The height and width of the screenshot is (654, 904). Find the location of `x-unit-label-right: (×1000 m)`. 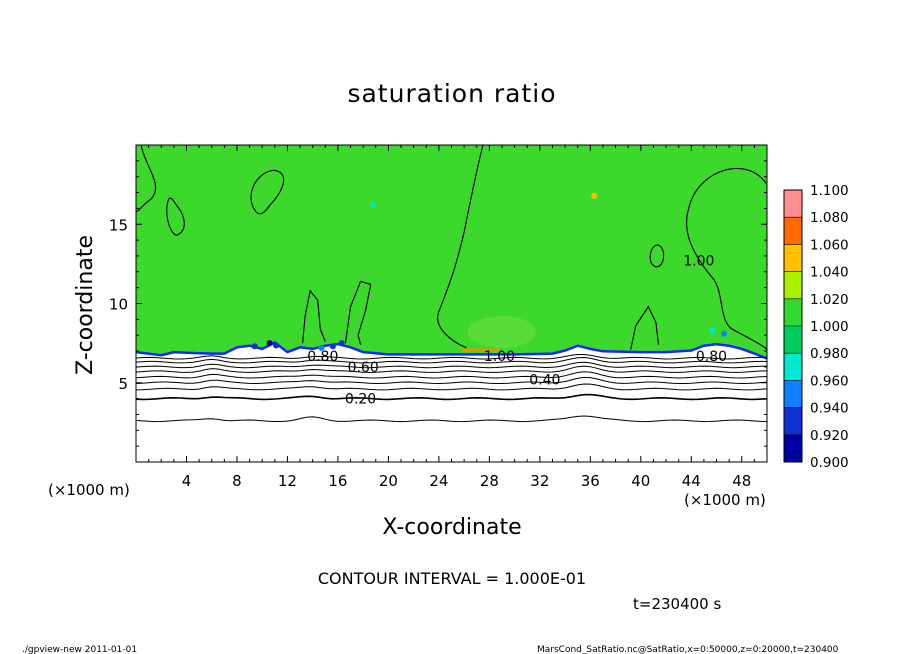

x-unit-label-right: (×1000 m) is located at coordinates (725, 500).